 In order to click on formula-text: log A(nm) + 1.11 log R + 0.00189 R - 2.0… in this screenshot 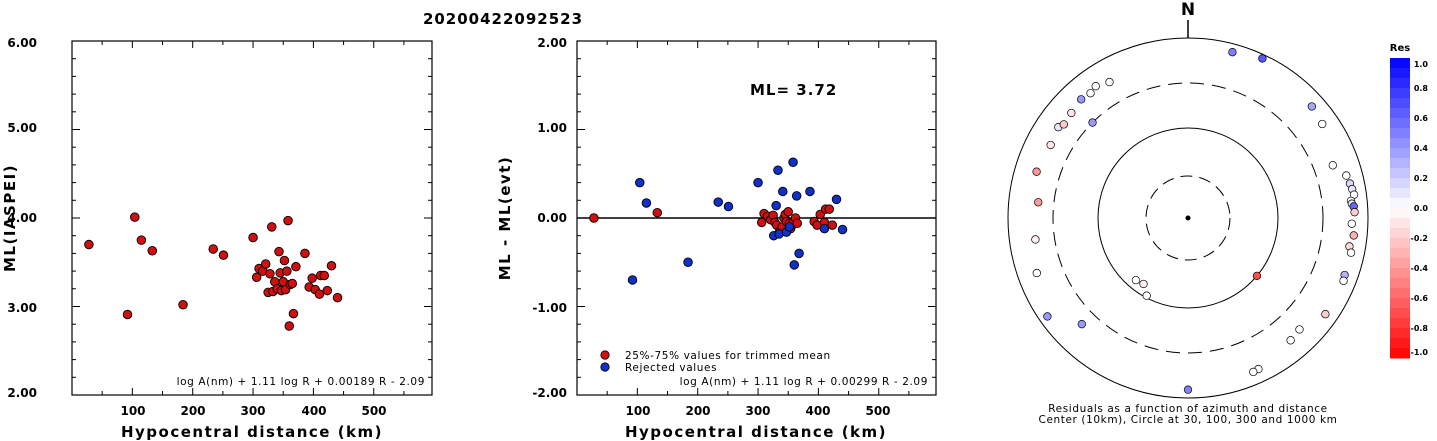, I will do `click(301, 382)`.